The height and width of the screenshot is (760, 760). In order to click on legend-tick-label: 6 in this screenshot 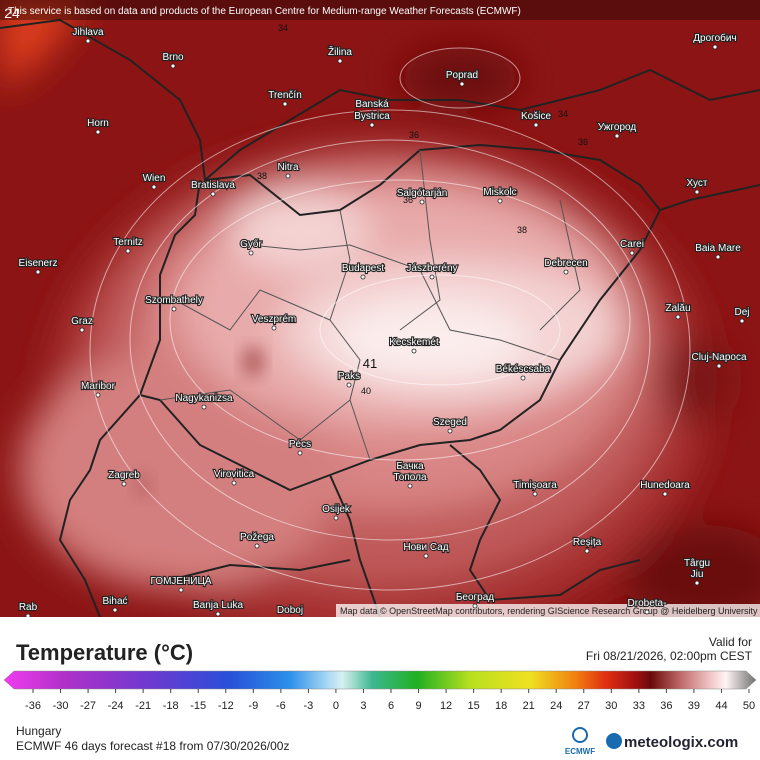, I will do `click(391, 706)`.